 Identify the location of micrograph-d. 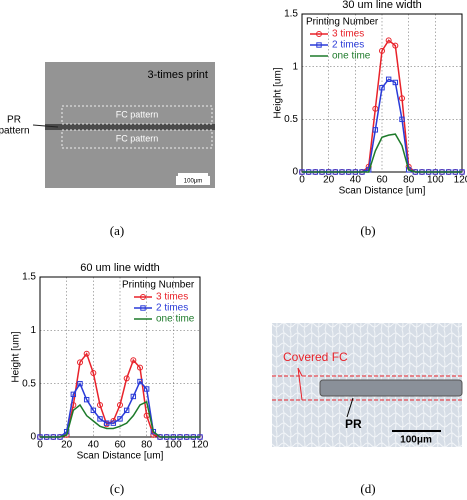
(367, 385).